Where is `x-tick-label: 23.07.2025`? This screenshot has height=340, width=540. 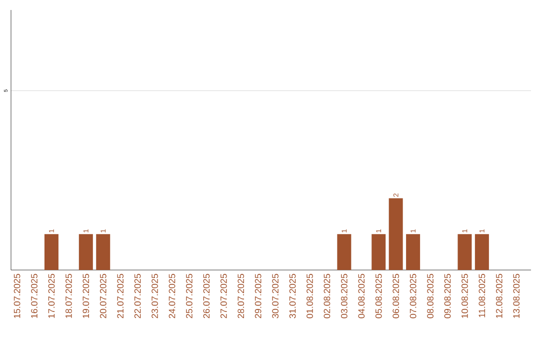 x-tick-label: 23.07.2025 is located at coordinates (155, 296).